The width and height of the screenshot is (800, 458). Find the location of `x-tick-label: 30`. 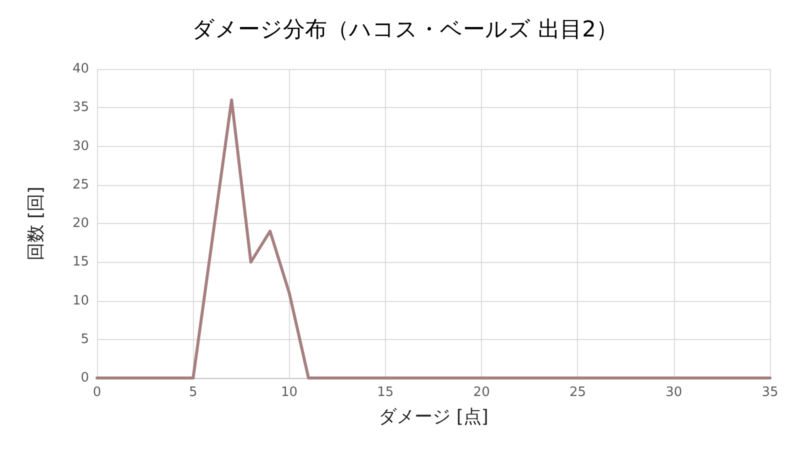

x-tick-label: 30 is located at coordinates (674, 392).